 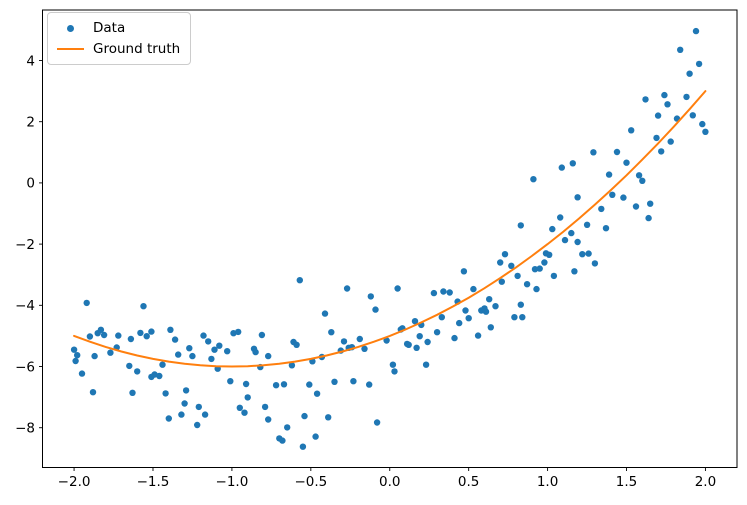 What do you see at coordinates (705, 482) in the screenshot?
I see `x-tick-label: 2.0` at bounding box center [705, 482].